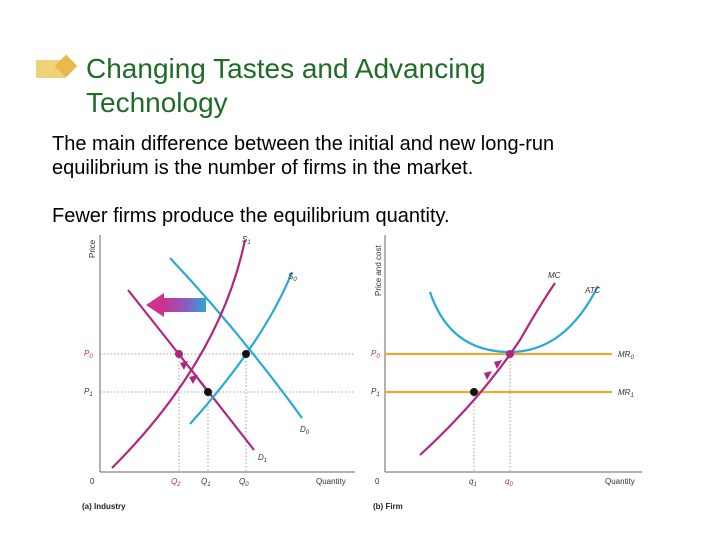 This screenshot has height=540, width=720. I want to click on title-line-1: Changing Tastes and Advancing, so click(286, 68).